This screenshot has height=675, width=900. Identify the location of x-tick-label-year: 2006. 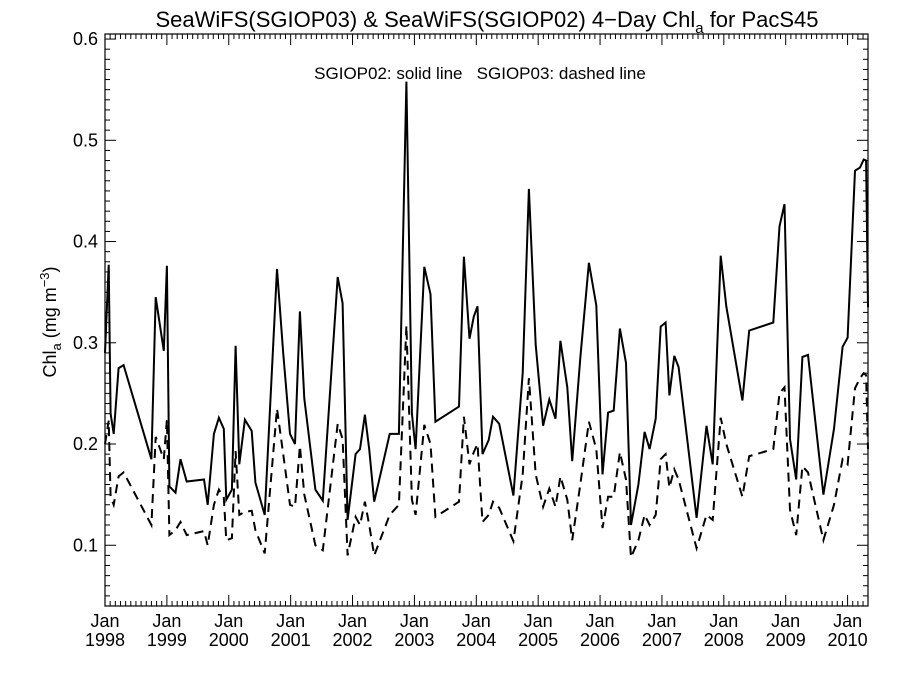
(600, 640).